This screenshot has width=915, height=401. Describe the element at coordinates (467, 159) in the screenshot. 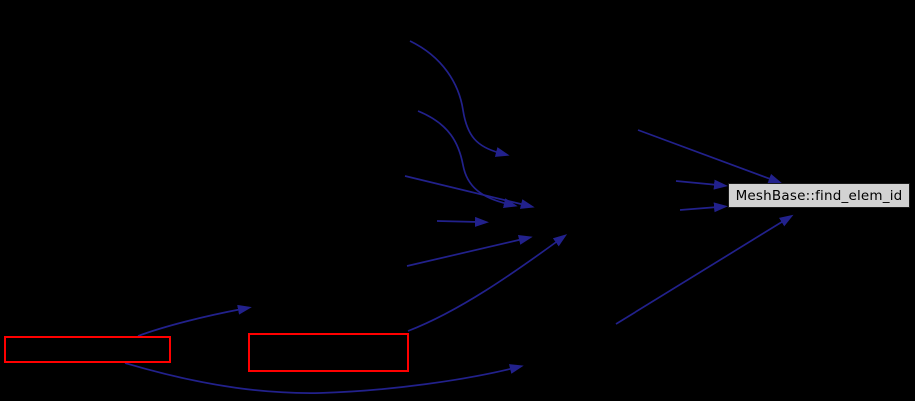

I see `edge-scurve-second` at that location.